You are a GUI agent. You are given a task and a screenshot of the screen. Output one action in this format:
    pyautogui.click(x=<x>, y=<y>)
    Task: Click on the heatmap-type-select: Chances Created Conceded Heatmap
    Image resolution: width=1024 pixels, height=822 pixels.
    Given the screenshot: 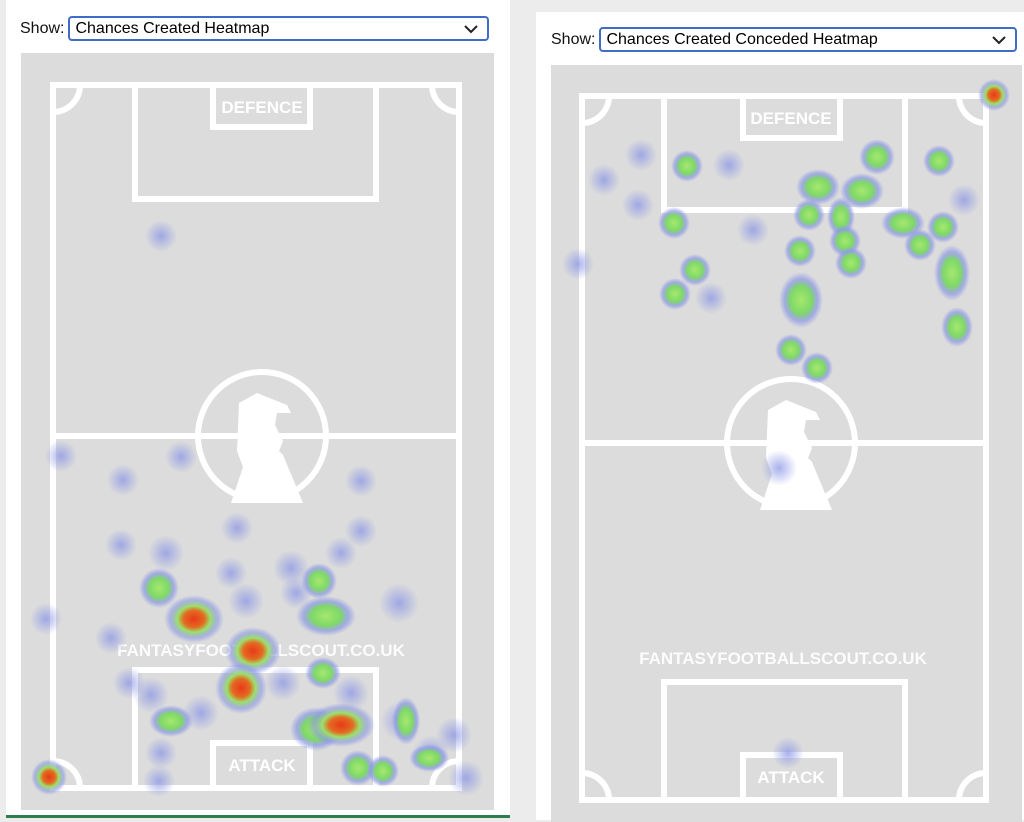 What is the action you would take?
    pyautogui.click(x=808, y=39)
    